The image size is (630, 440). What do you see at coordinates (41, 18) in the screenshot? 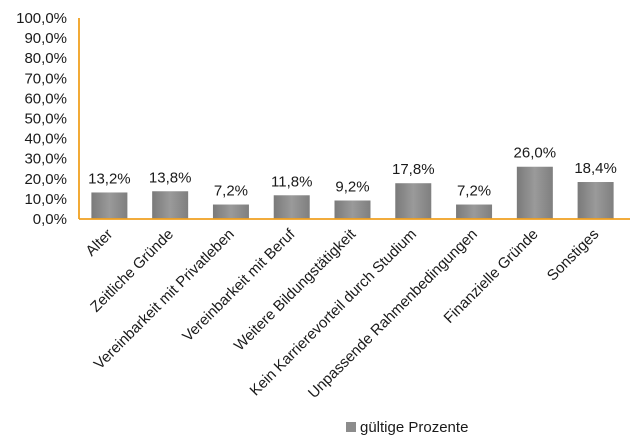
I see `y-tick-label: 100,0%` at bounding box center [41, 18].